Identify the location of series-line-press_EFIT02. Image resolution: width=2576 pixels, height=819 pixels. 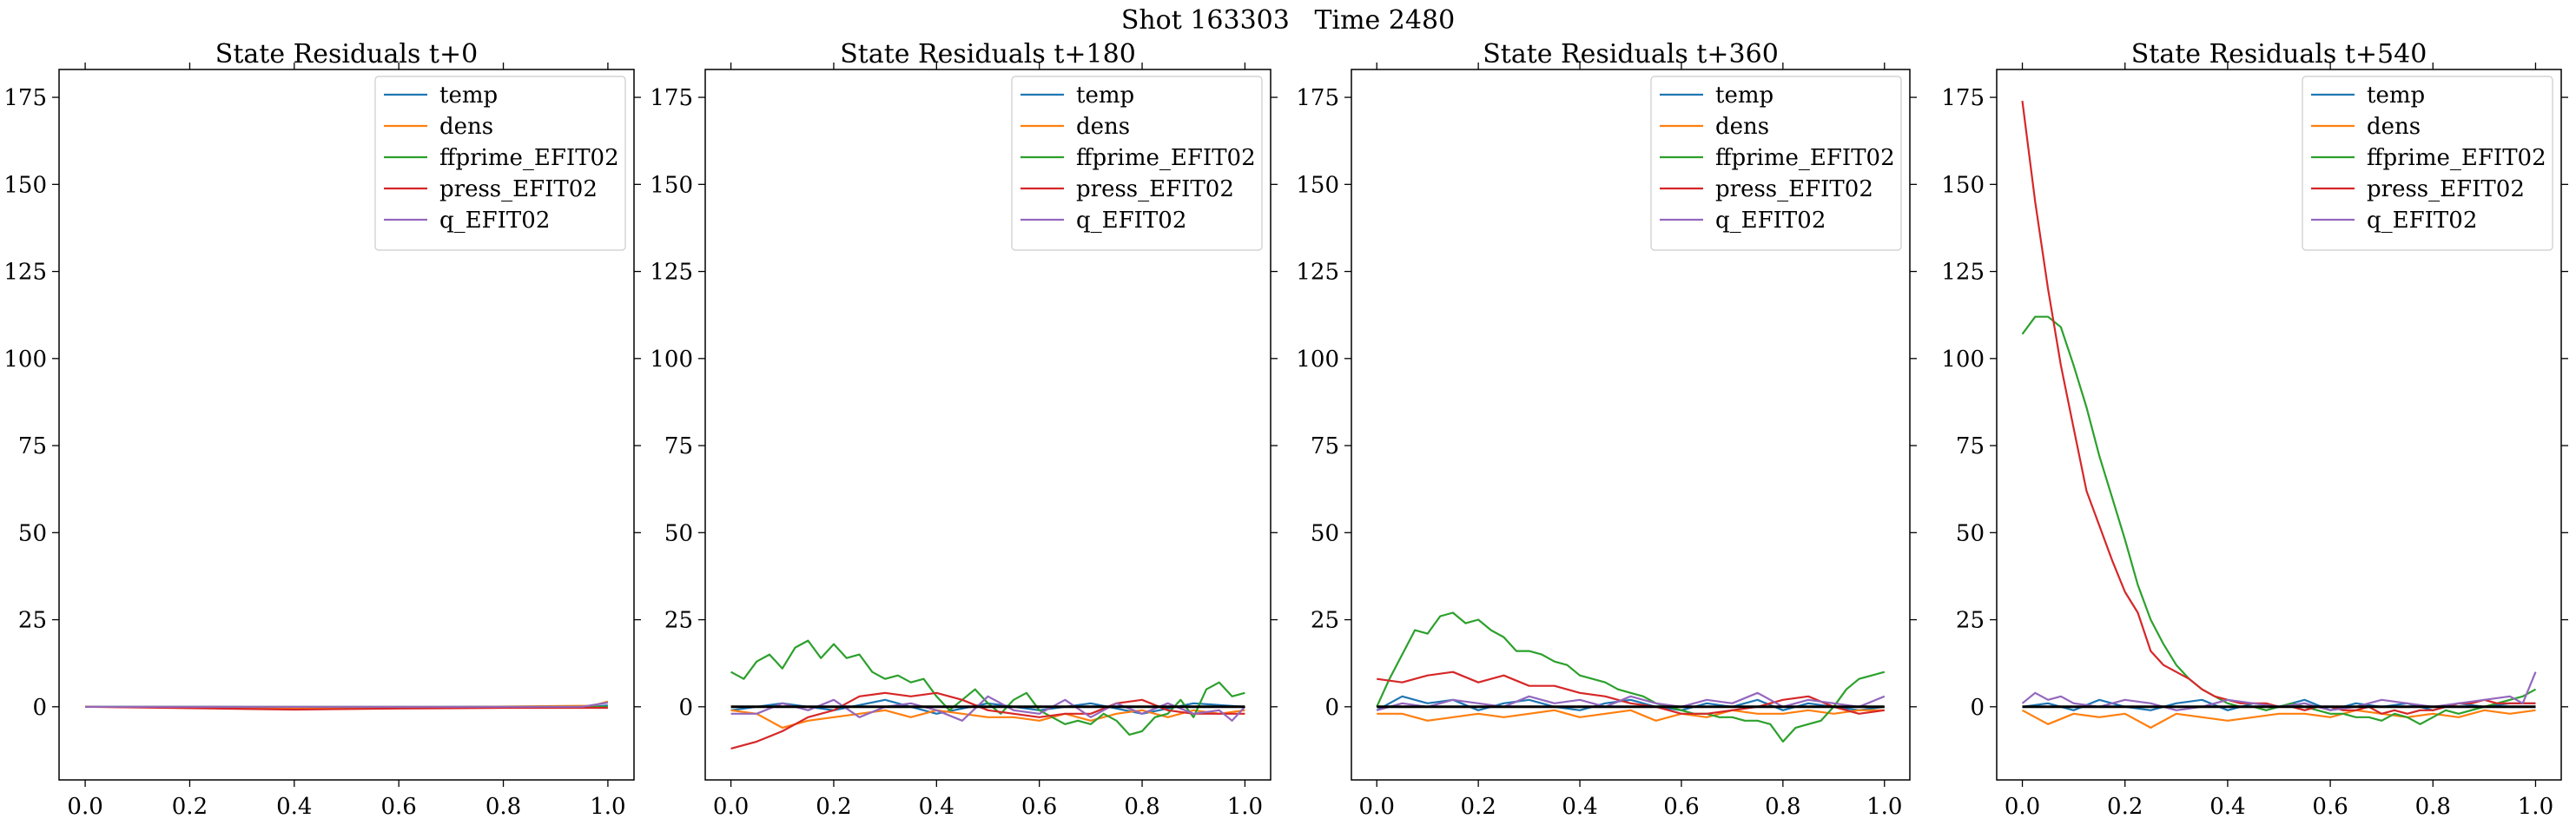
(347, 708).